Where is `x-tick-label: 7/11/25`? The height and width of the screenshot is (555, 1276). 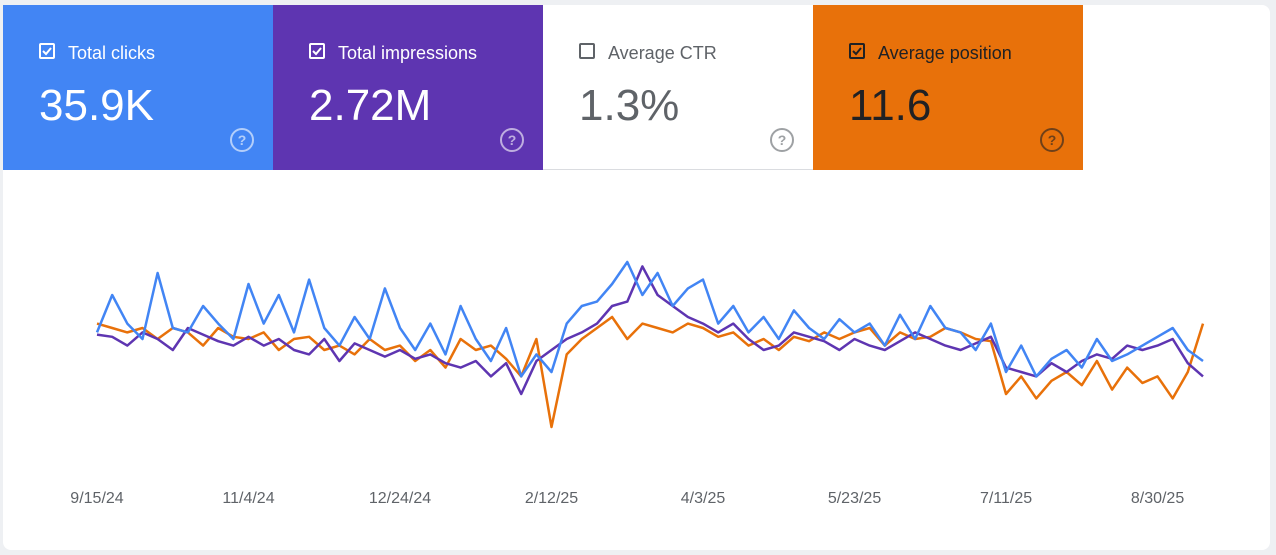
x-tick-label: 7/11/25 is located at coordinates (1006, 498).